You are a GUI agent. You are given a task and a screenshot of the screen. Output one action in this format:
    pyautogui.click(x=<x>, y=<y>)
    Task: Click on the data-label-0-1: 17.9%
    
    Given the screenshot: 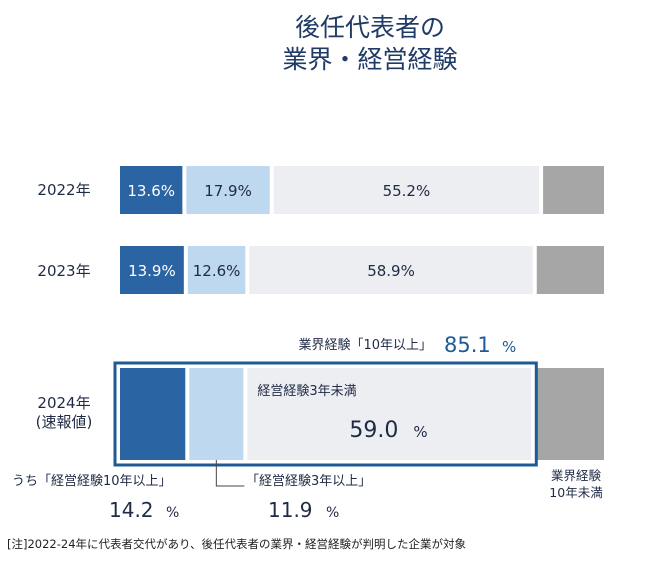 What is the action you would take?
    pyautogui.click(x=228, y=191)
    